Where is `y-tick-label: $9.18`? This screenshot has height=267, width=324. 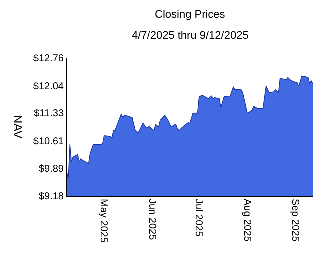 y-tick-label: $9.18 is located at coordinates (51, 197).